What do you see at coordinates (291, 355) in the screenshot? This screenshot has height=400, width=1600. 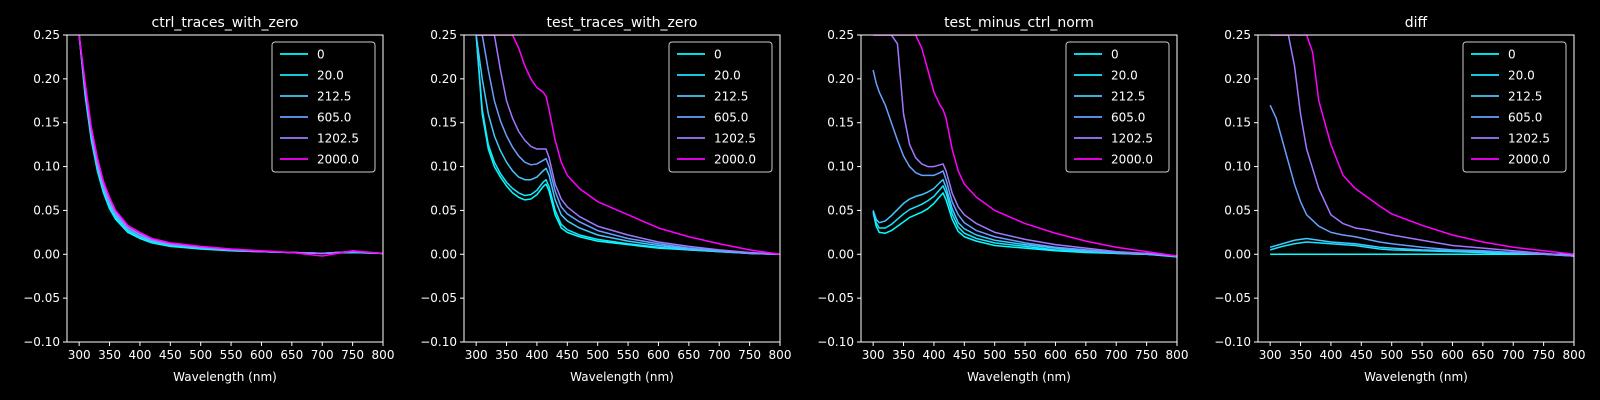 I see `x-tick-label: 650` at bounding box center [291, 355].